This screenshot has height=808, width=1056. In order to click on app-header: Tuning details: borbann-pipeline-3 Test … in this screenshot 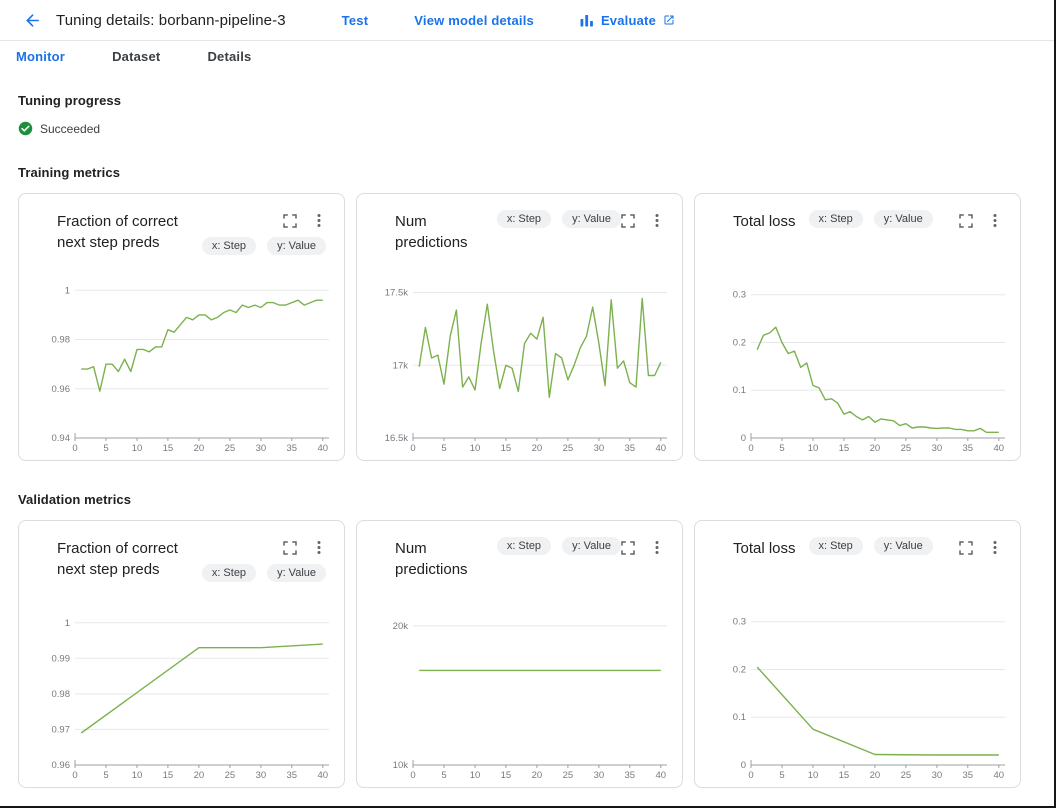, I will do `click(527, 20)`.